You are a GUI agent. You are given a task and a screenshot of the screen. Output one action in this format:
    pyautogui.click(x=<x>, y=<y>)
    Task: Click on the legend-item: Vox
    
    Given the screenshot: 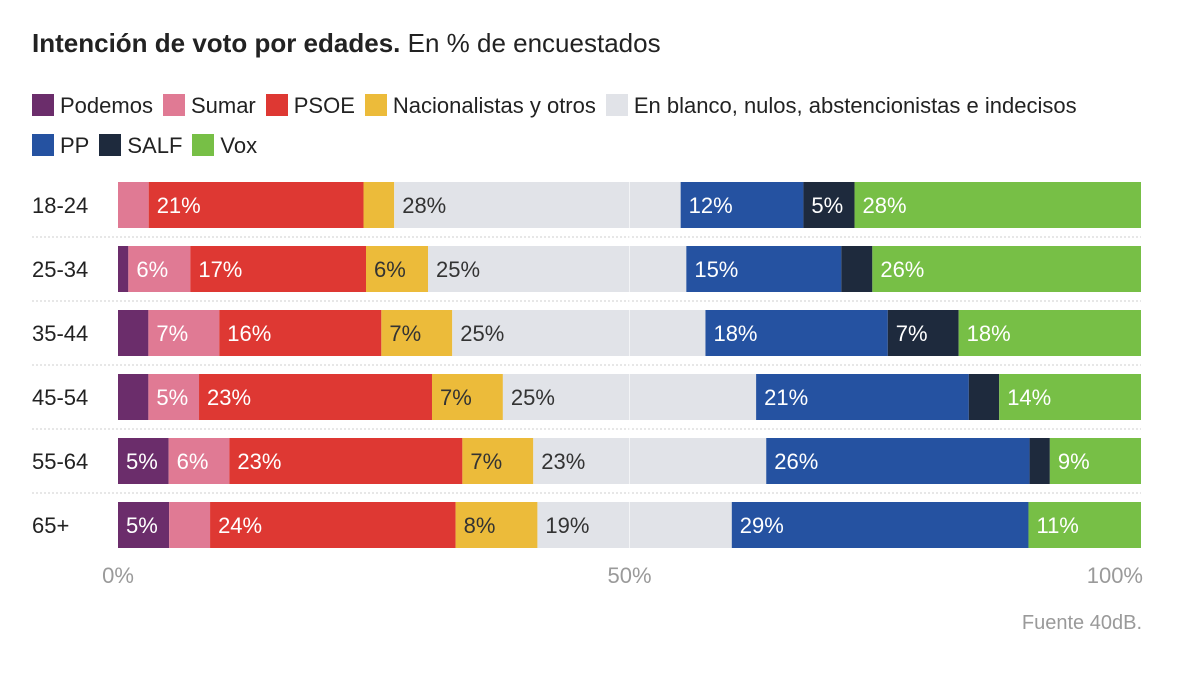 What is the action you would take?
    pyautogui.click(x=224, y=146)
    